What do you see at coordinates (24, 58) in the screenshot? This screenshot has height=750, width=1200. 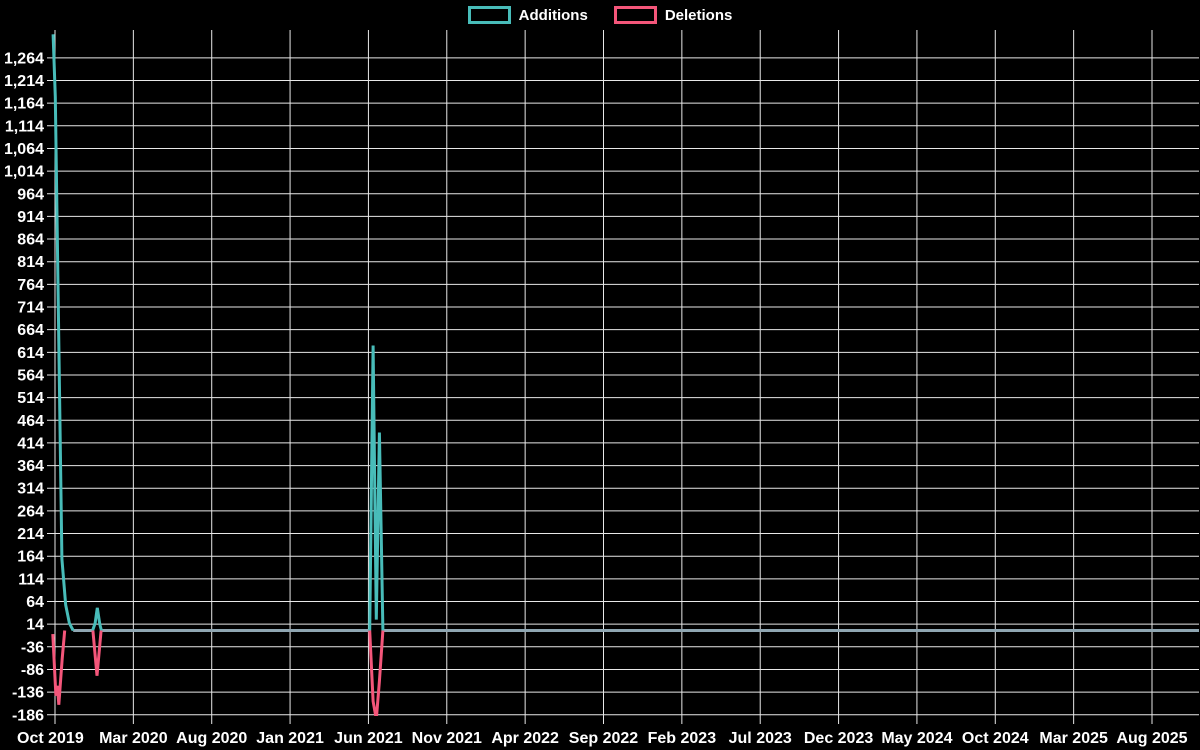 I see `y-tick-label: 1,264` at bounding box center [24, 58].